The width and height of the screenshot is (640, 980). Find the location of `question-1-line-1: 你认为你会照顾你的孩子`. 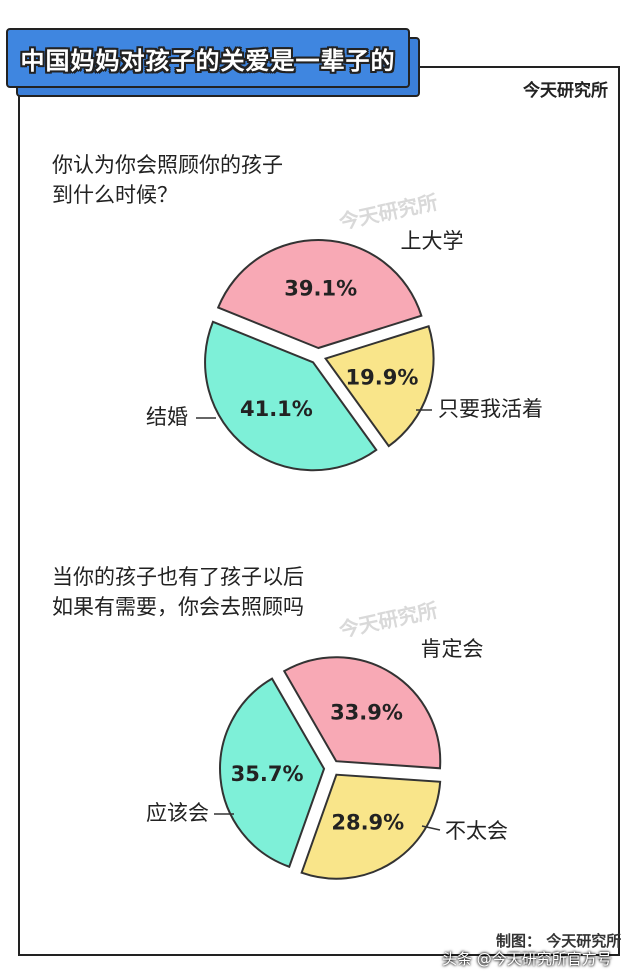

question-1-line-1: 你认为你会照顾你的孩子 is located at coordinates (167, 165).